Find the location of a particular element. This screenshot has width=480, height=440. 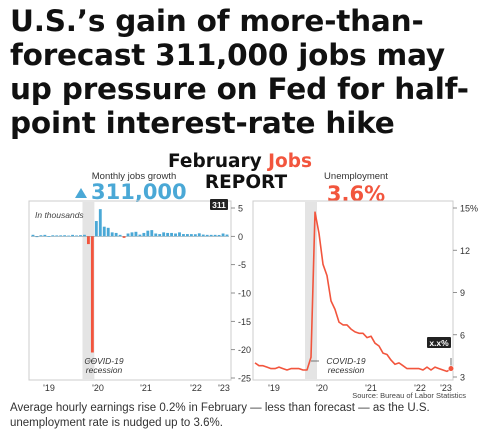

unemployment-annotation-line2: recession is located at coordinates (346, 370).